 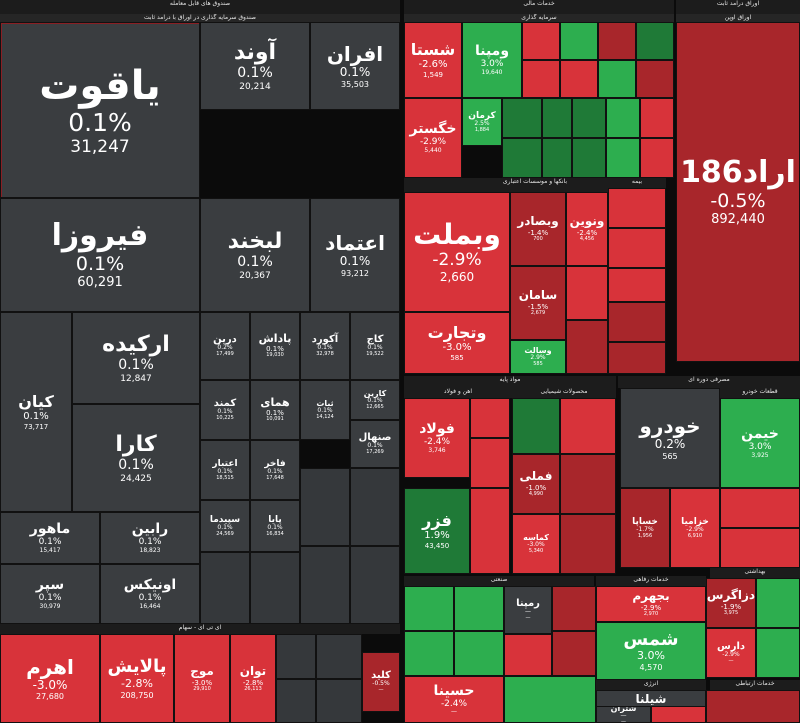 What do you see at coordinates (433, 60) in the screenshot?
I see `treemap-tile: شستا -2.6% 1,549` at bounding box center [433, 60].